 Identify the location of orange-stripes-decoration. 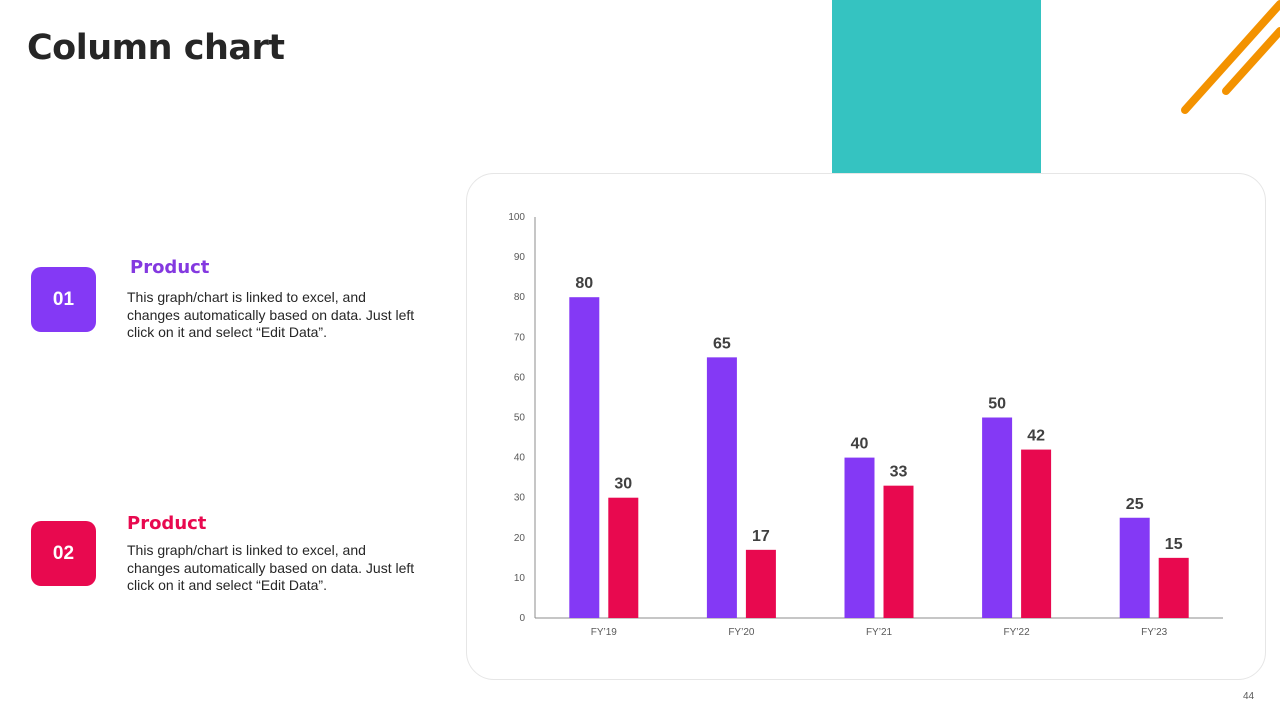
(1230, 57).